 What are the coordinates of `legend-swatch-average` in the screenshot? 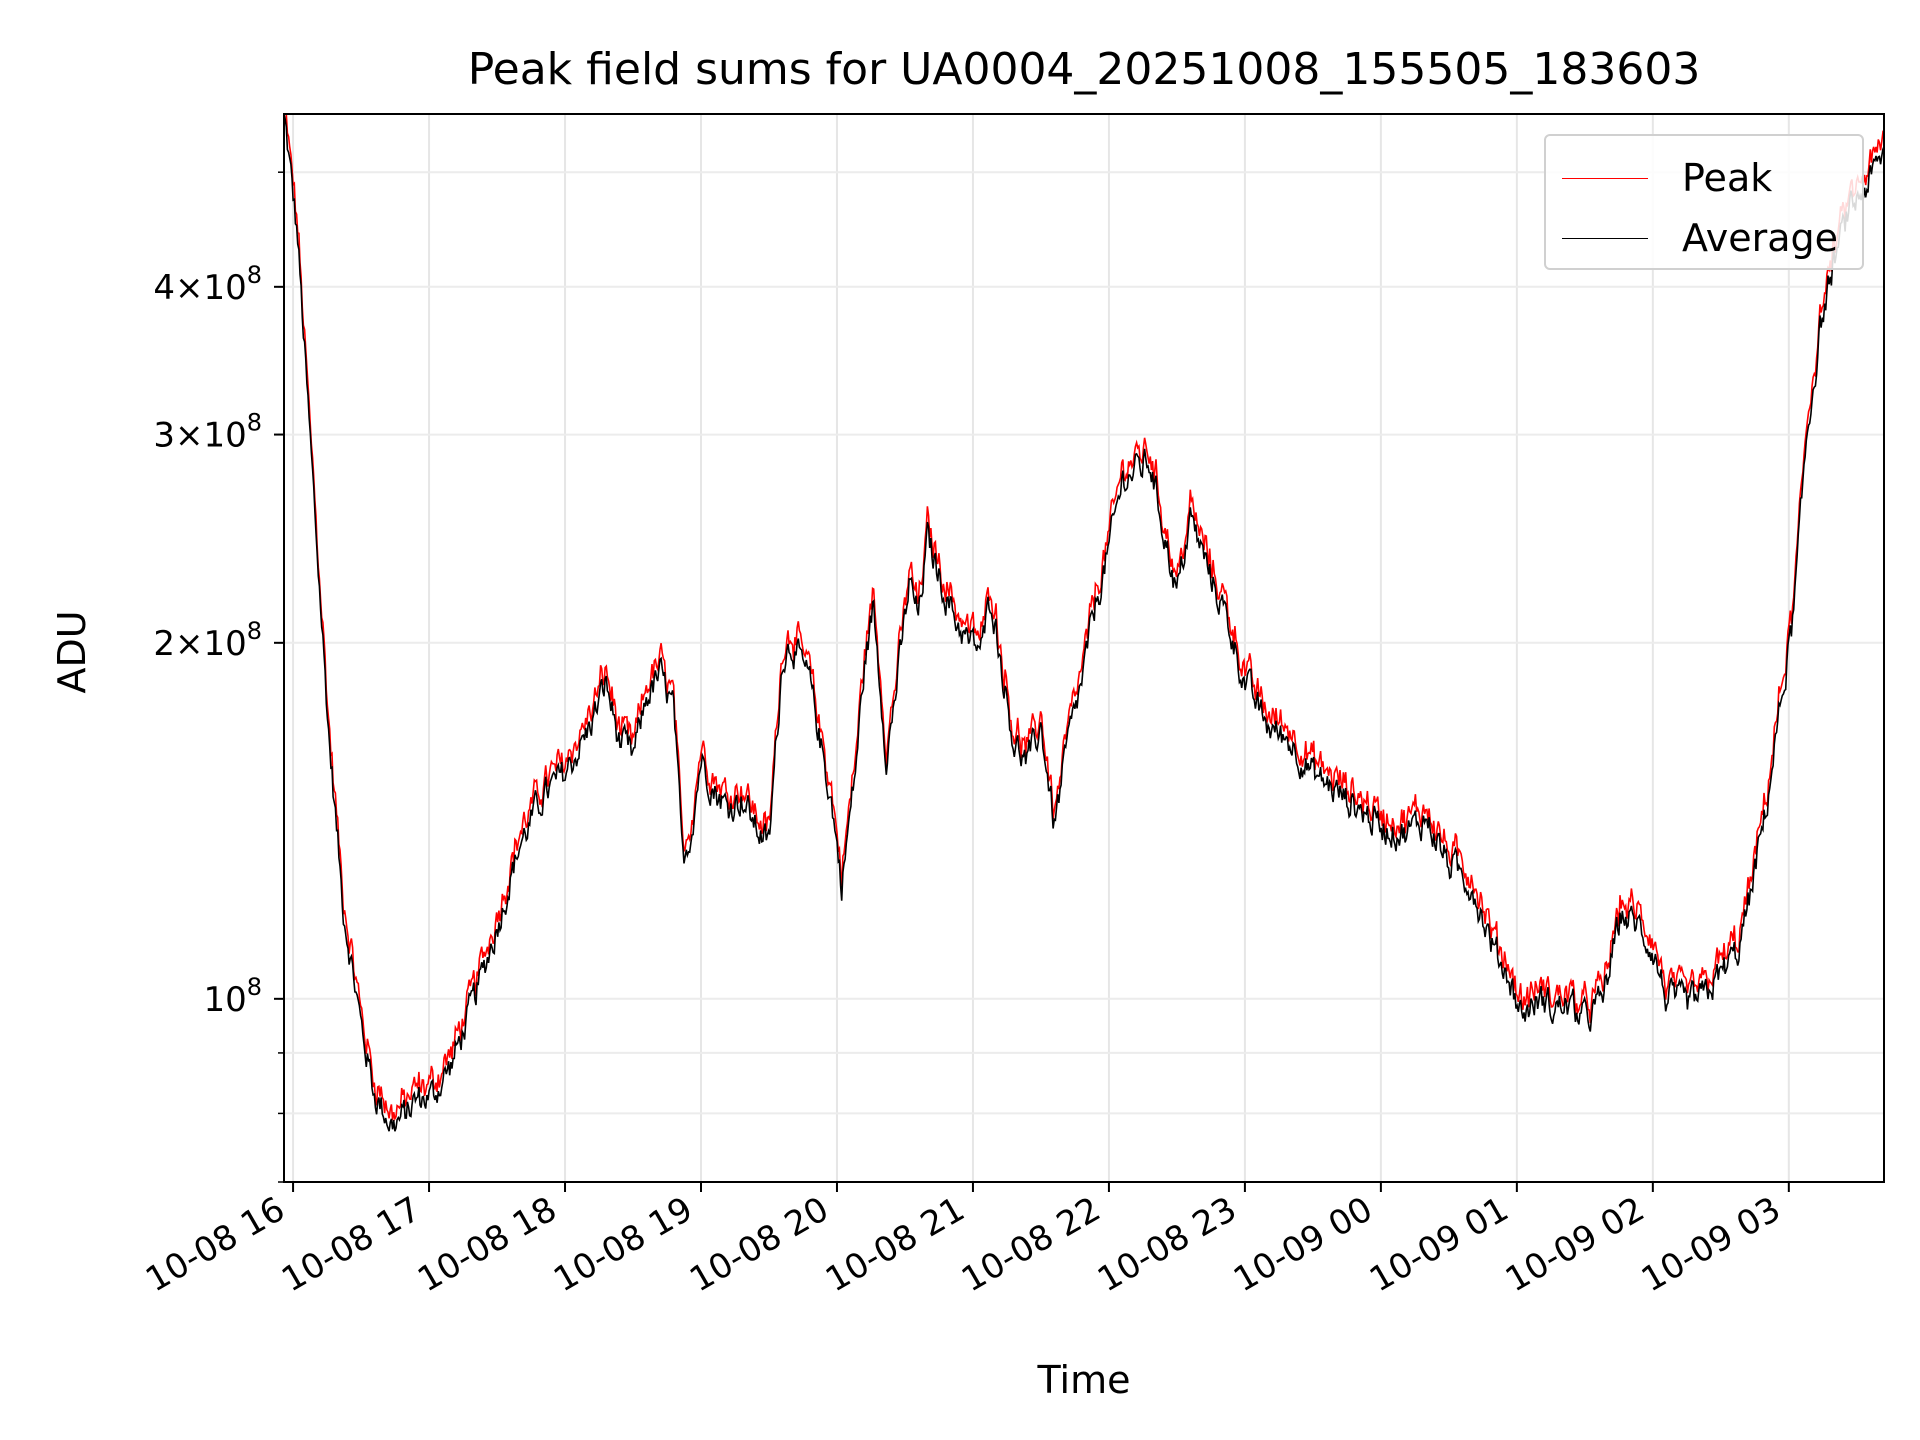 It's located at (1605, 238).